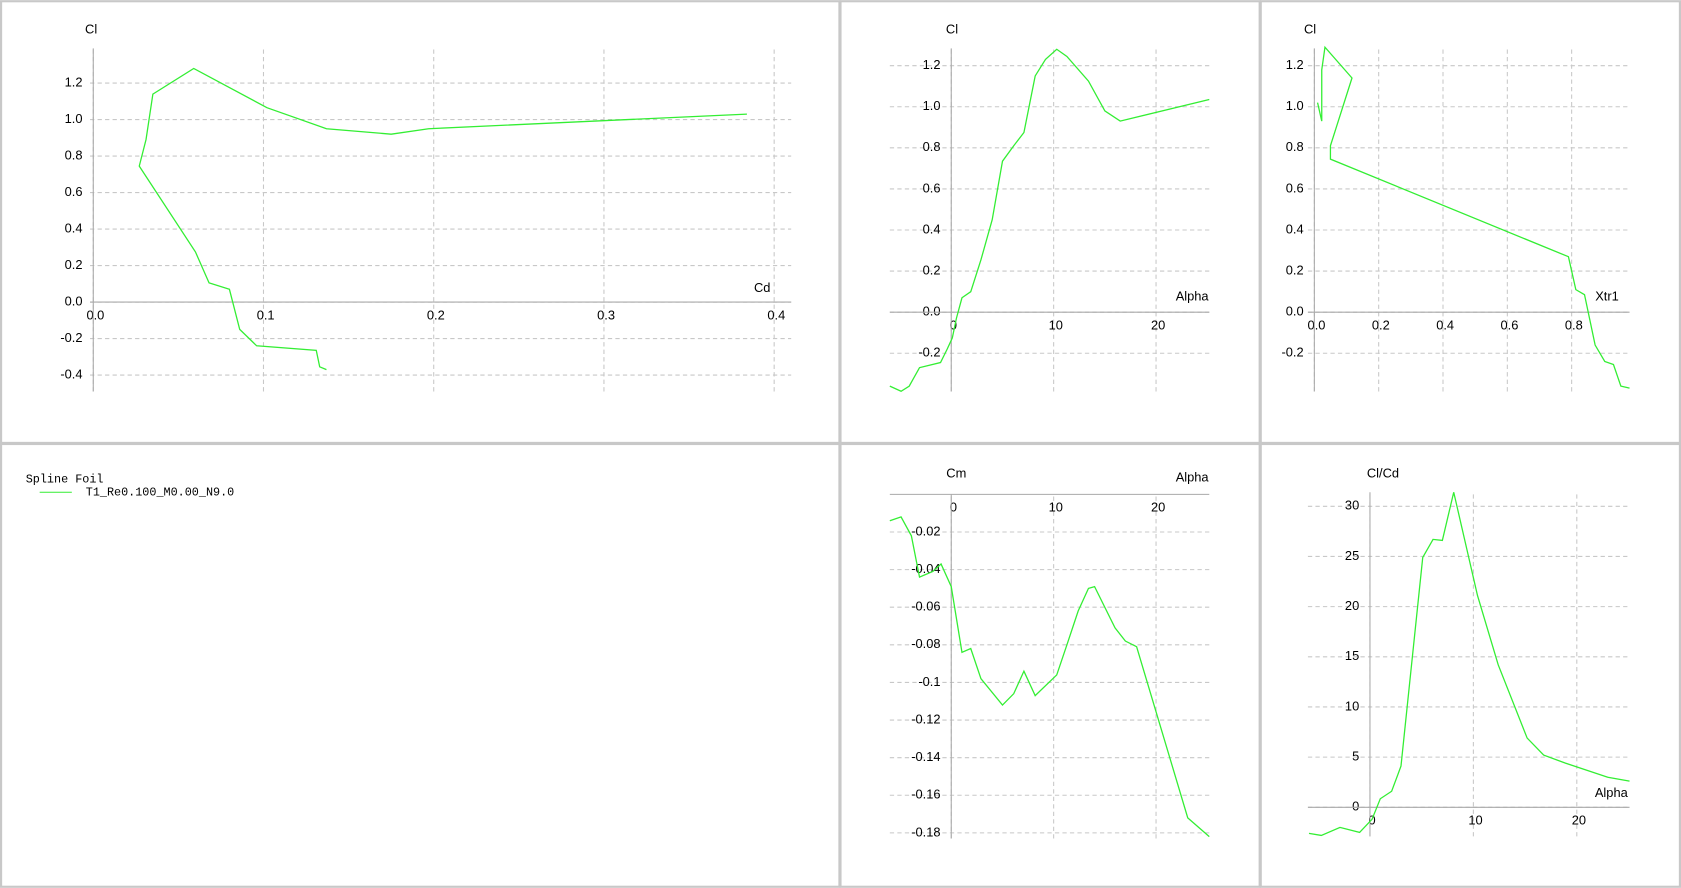  Describe the element at coordinates (762, 287) in the screenshot. I see `x-axis-label: Cd` at that location.